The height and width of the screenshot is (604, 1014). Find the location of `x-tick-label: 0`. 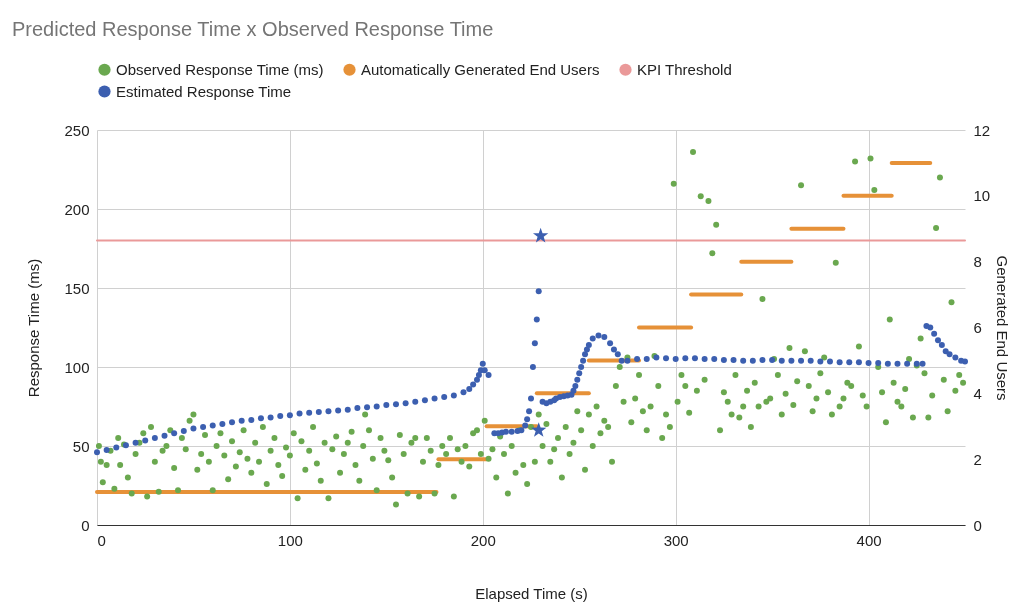

x-tick-label: 0 is located at coordinates (101, 540).